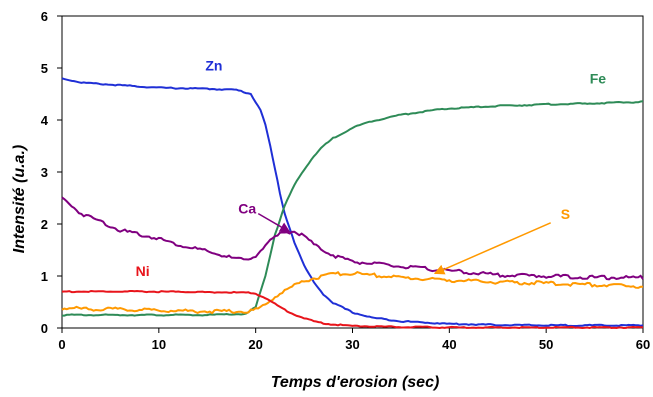  What do you see at coordinates (61, 344) in the screenshot?
I see `x-tick-label: 0` at bounding box center [61, 344].